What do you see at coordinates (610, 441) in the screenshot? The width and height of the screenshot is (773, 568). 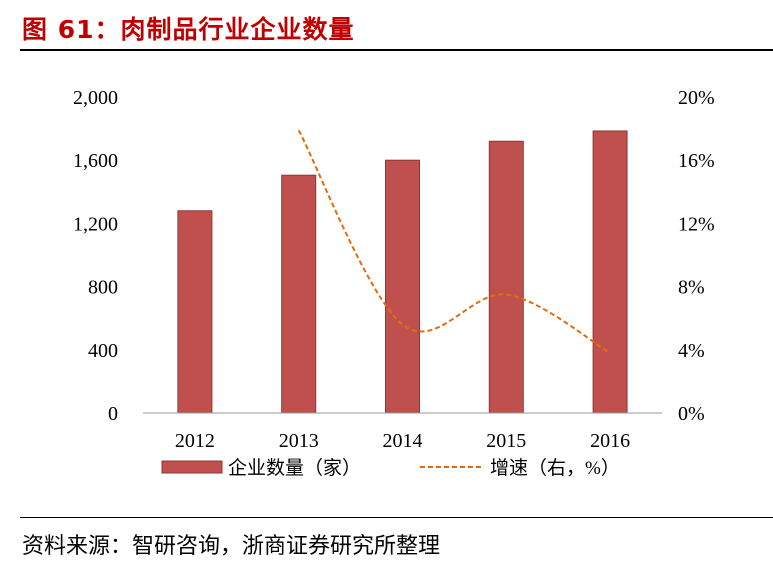 I see `x-axis-tick-label: 2016` at bounding box center [610, 441].